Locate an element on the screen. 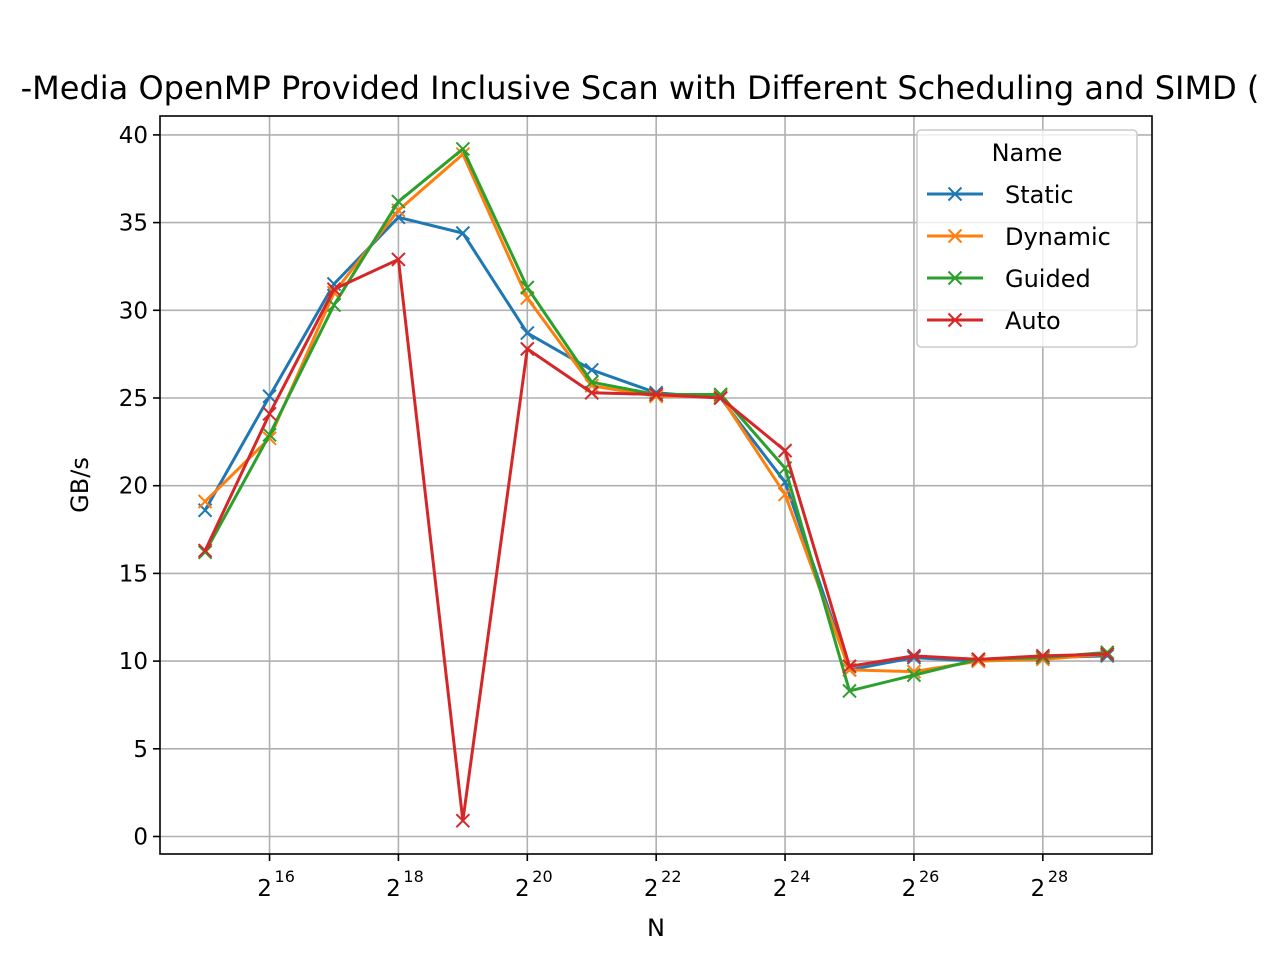  x-tick-label: 2 26 is located at coordinates (921, 884).